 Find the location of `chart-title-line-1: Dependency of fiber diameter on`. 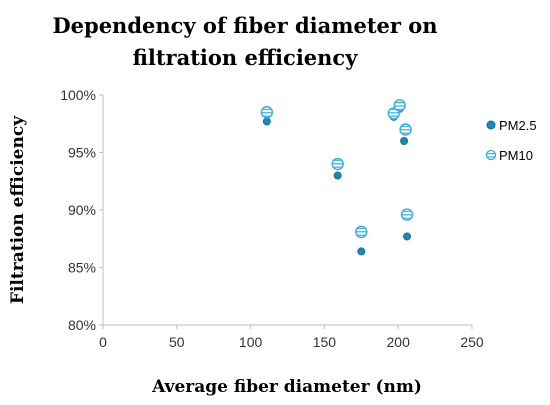

chart-title-line-1: Dependency of fiber diameter on is located at coordinates (244, 25).